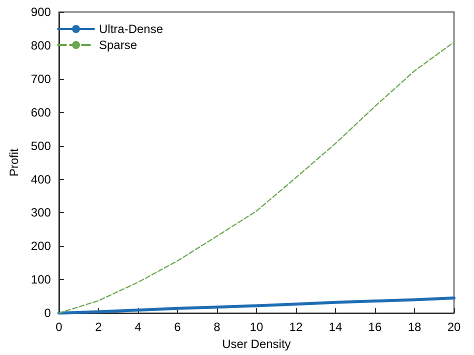 The height and width of the screenshot is (355, 474). I want to click on legend-label: Sparse, so click(118, 45).